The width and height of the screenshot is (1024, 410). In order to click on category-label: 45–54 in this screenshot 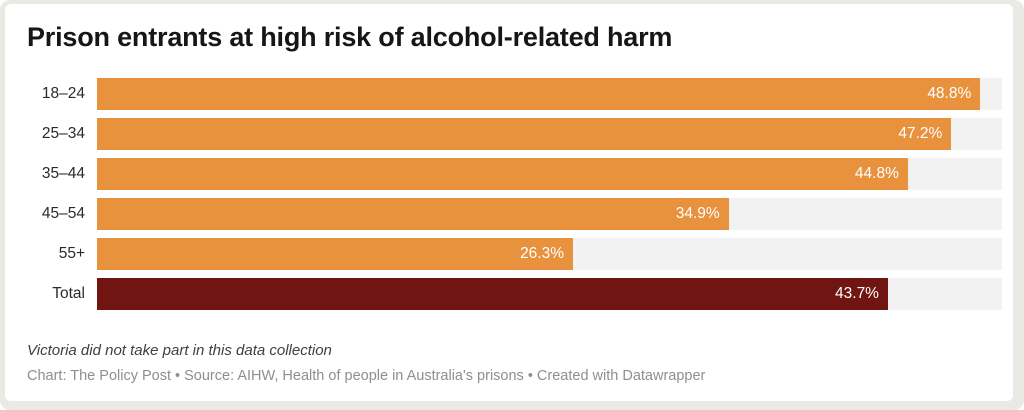, I will do `click(63, 213)`.